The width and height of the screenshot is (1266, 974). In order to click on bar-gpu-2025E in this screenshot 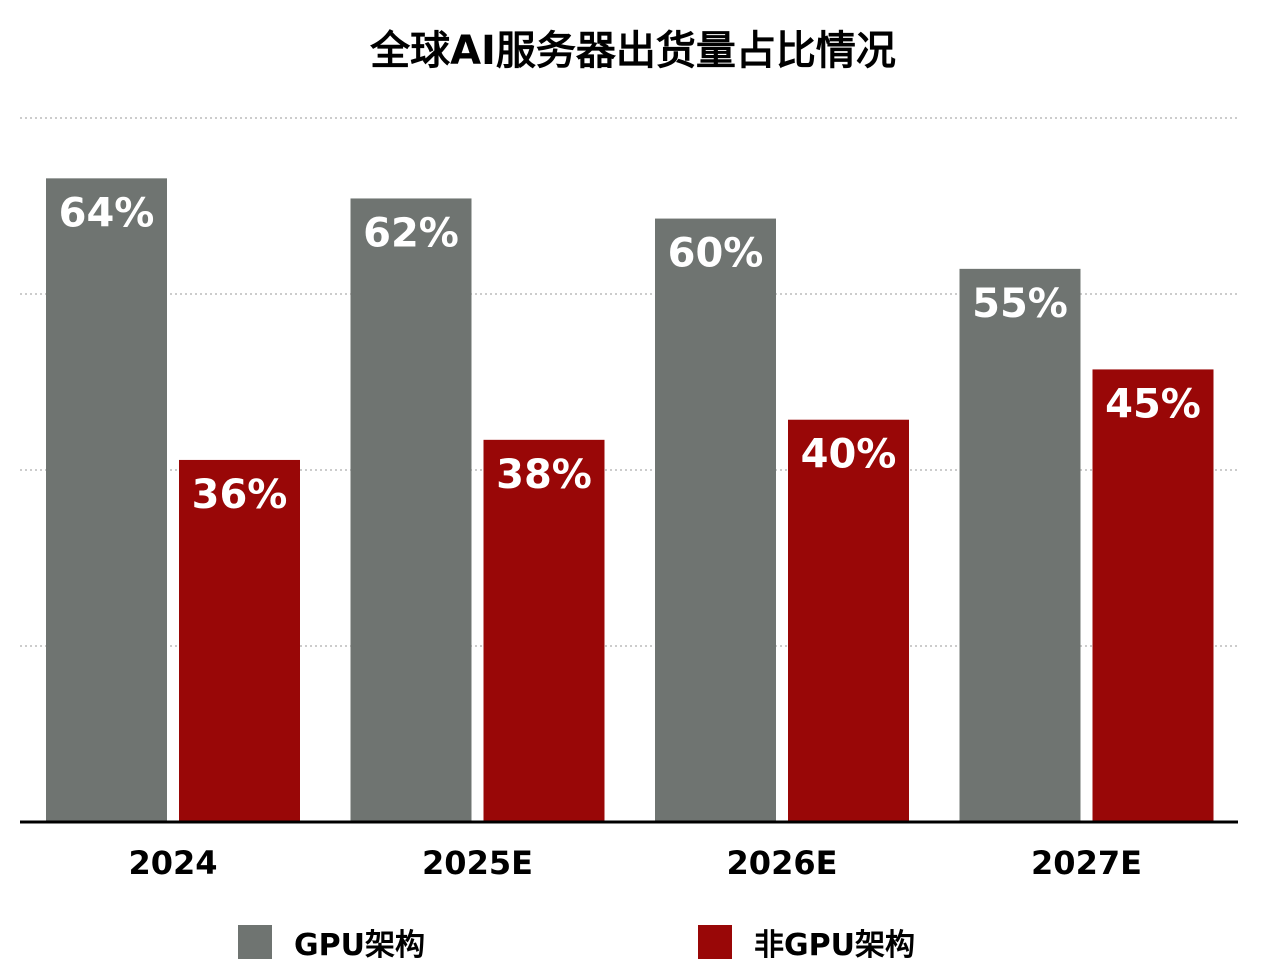, I will do `click(411, 510)`.